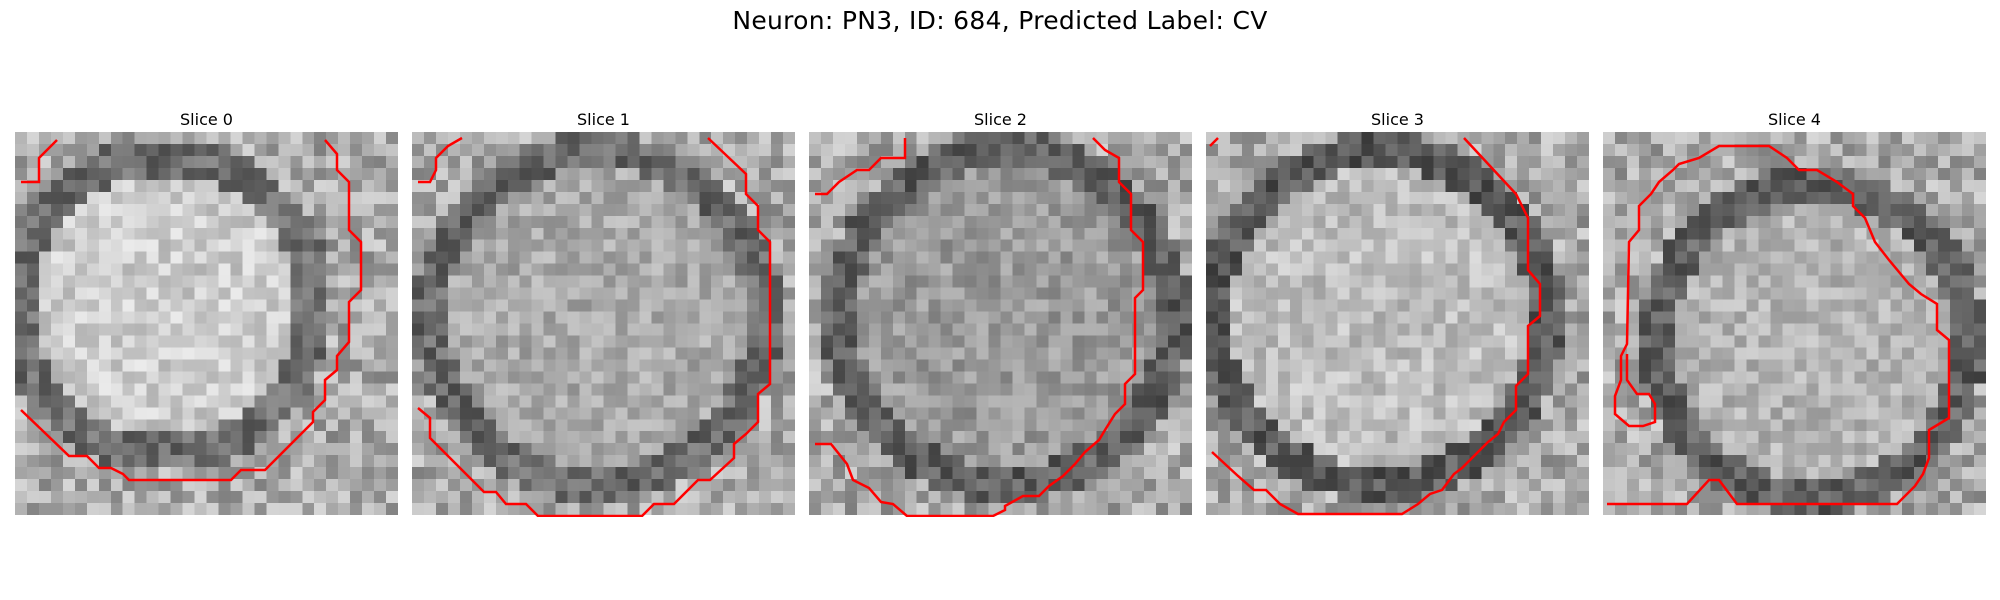 The width and height of the screenshot is (2000, 600). I want to click on slice-panel-0: Slice 0, so click(206, 311).